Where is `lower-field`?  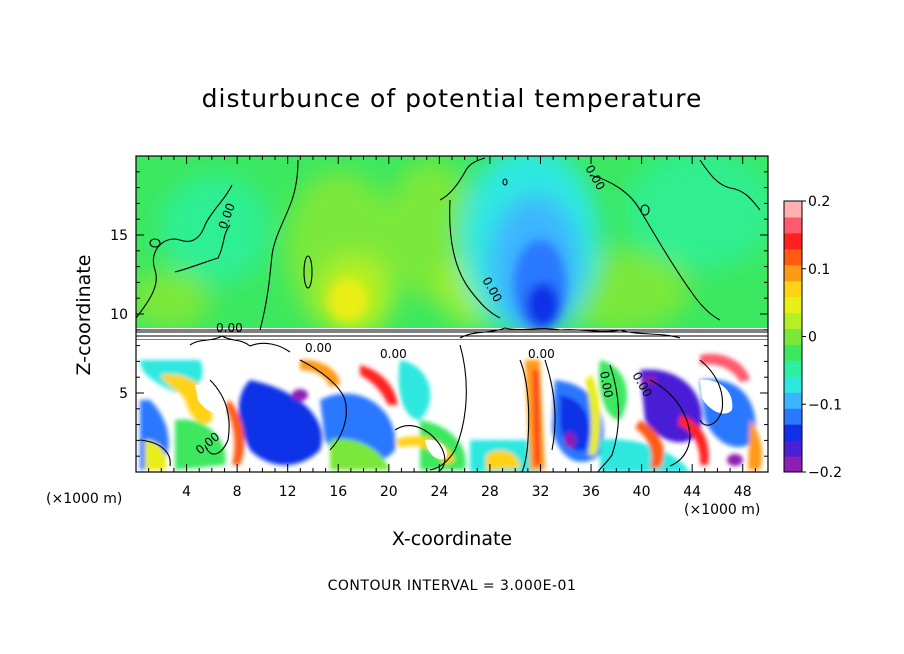 lower-field is located at coordinates (452, 406).